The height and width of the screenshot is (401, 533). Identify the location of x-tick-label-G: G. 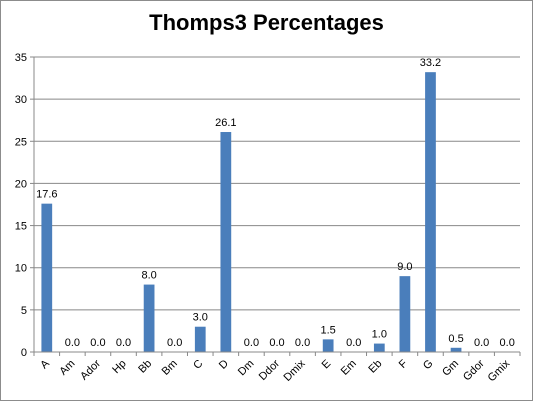
(428, 365).